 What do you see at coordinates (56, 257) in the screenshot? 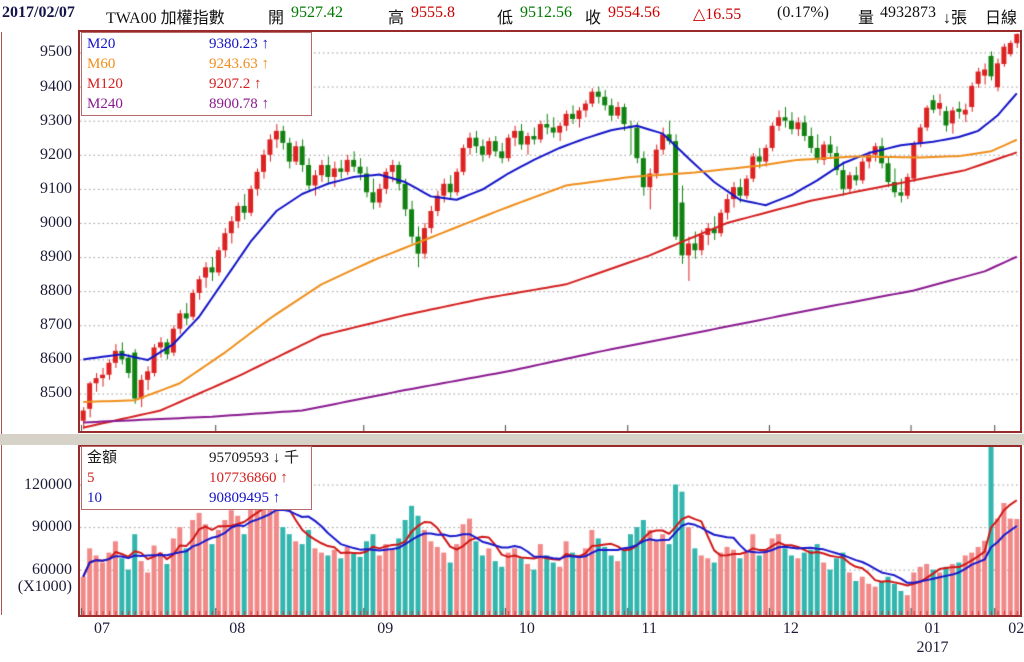
I see `price-tick-label: 8900` at bounding box center [56, 257].